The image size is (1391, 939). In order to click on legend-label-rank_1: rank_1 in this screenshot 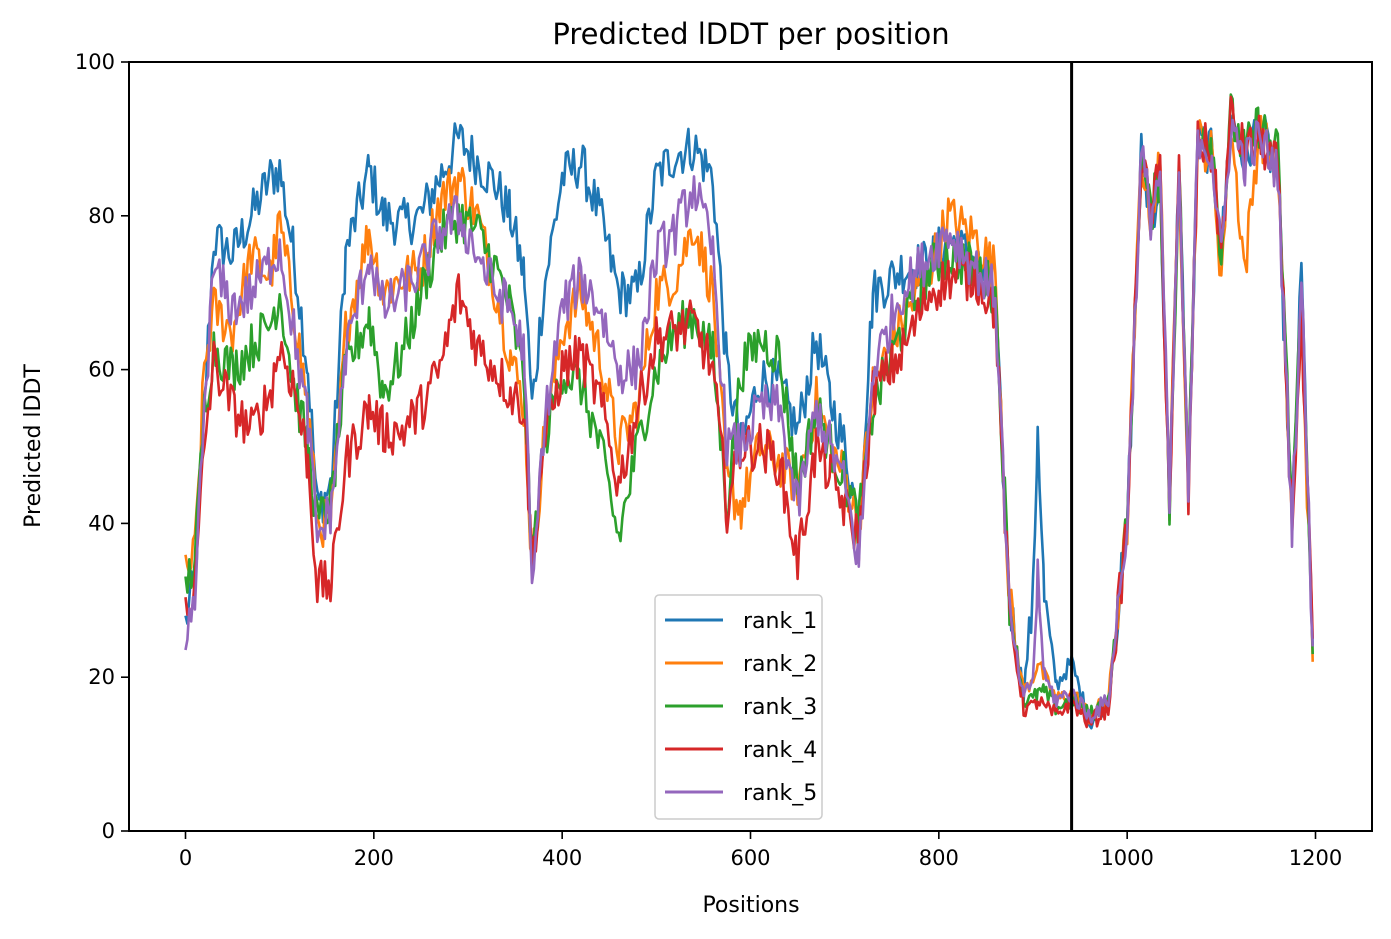, I will do `click(780, 621)`.